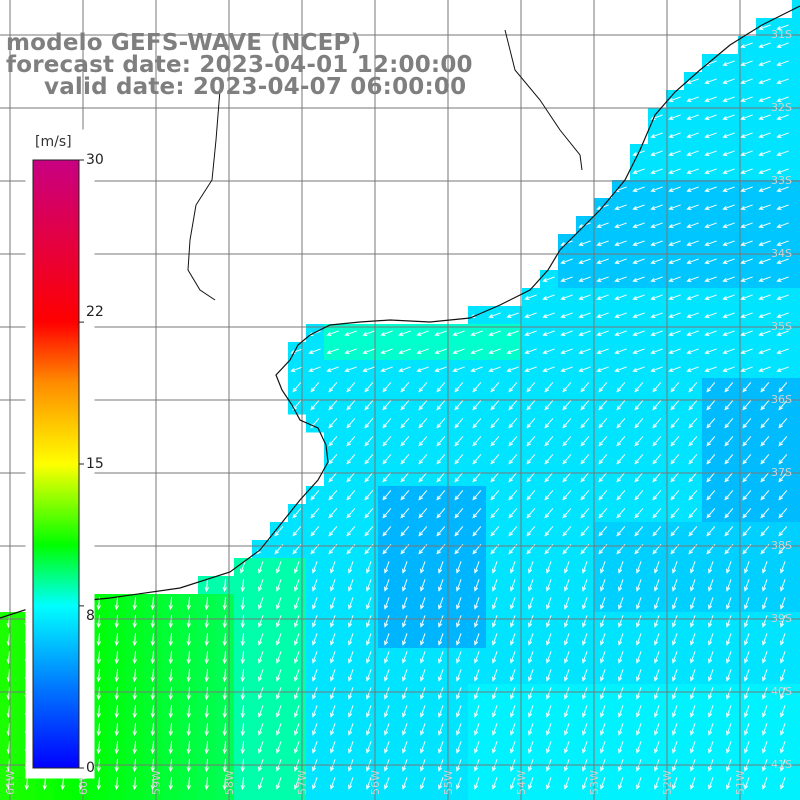 The height and width of the screenshot is (800, 800). I want to click on lat-label: 38S, so click(781, 545).